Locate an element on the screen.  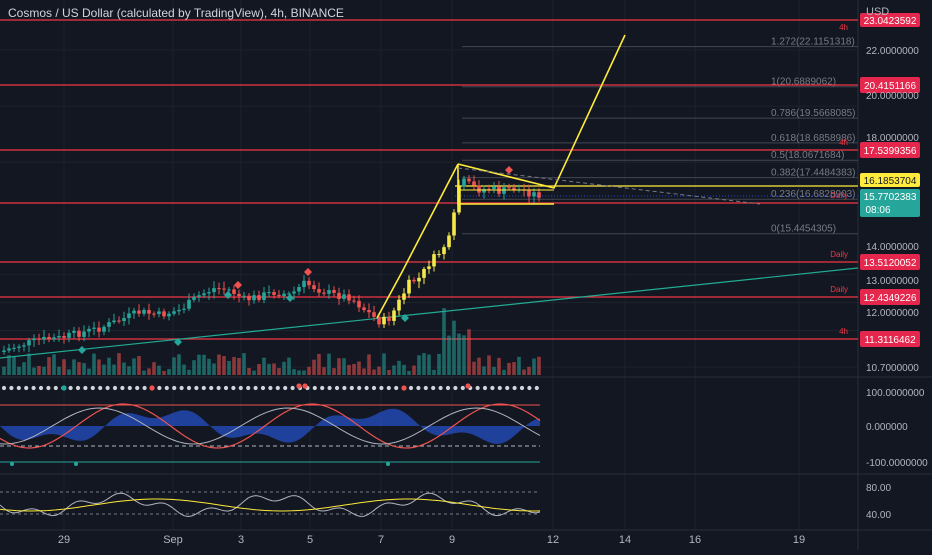
oscillator-line-red is located at coordinates (270, 426).